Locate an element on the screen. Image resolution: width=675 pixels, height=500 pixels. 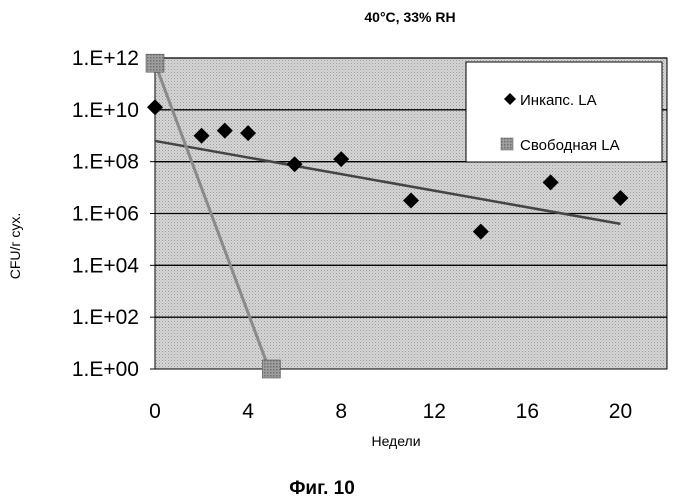
chart-title: 40°C, 33% RH is located at coordinates (409, 17).